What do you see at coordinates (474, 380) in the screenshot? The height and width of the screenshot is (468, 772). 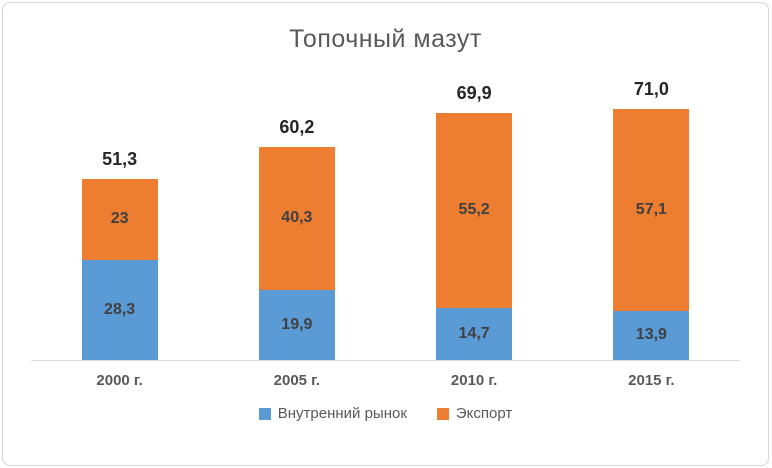 I see `x-axis-label: 2010 г.` at bounding box center [474, 380].